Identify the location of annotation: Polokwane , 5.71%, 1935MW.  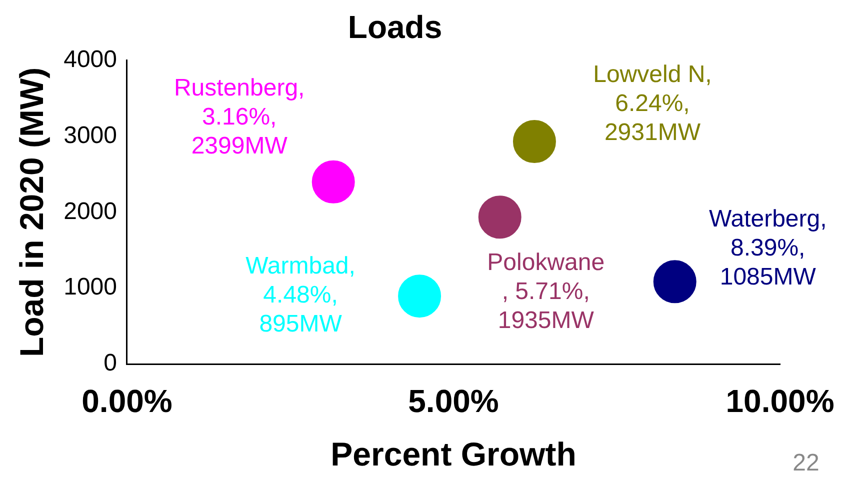
(546, 291).